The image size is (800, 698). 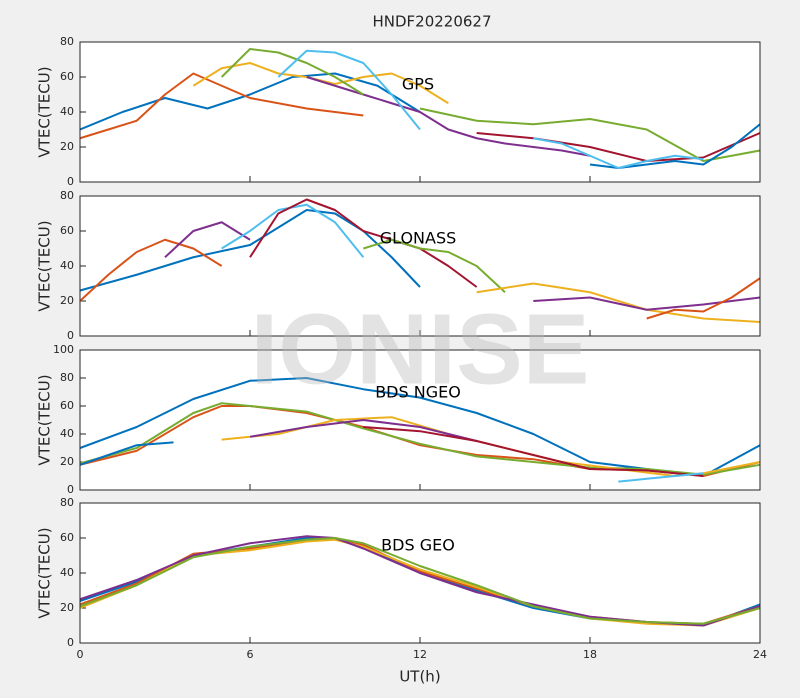 What do you see at coordinates (419, 677) in the screenshot?
I see `x-axis-label: UT(h)` at bounding box center [419, 677].